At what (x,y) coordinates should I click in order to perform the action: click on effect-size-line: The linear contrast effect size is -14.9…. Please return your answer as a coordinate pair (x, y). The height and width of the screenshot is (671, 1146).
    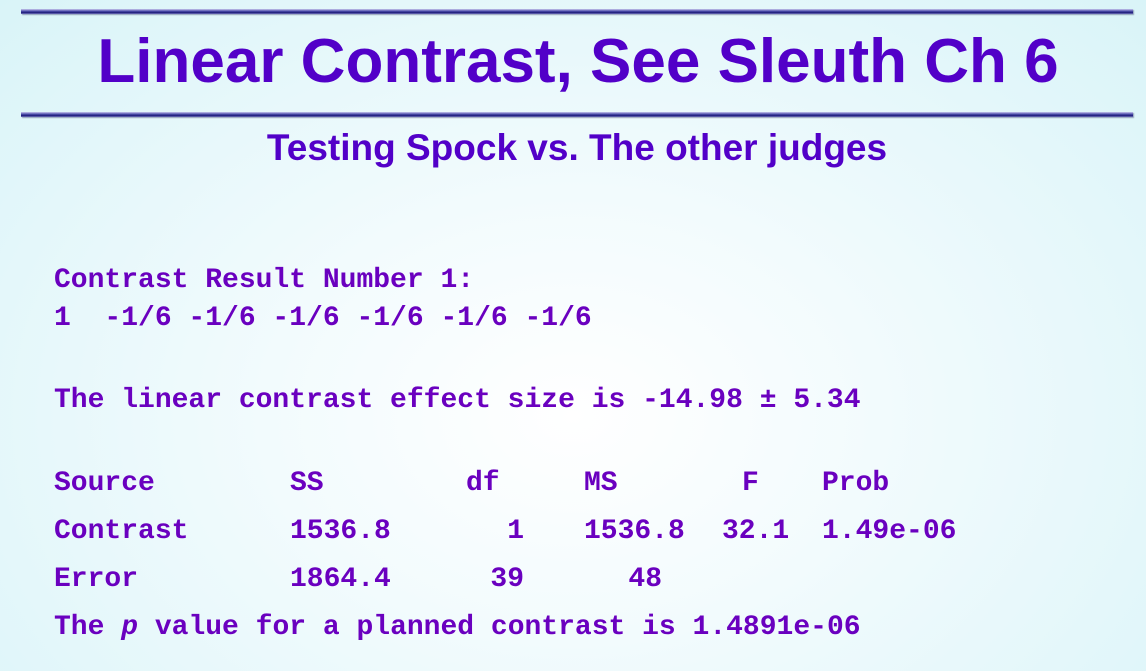
    Looking at the image, I should click on (457, 400).